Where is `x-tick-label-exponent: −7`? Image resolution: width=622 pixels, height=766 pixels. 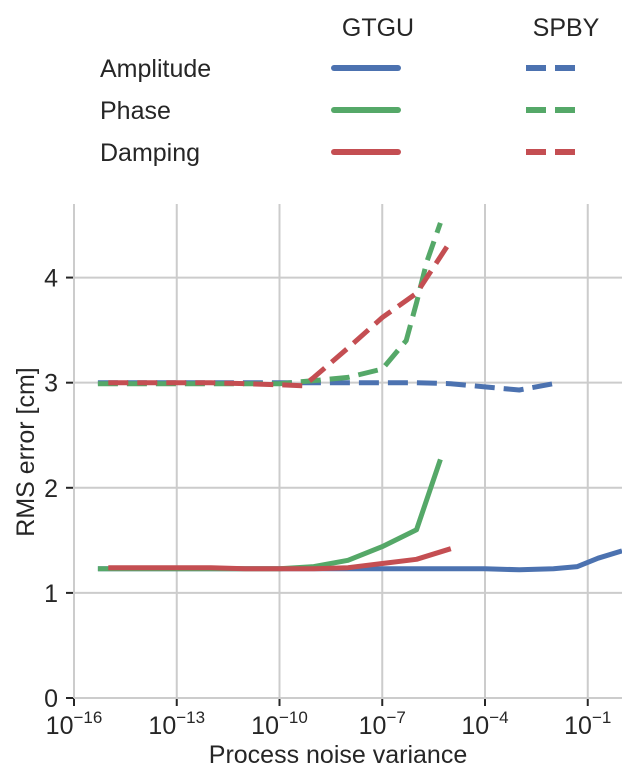 x-tick-label-exponent: −7 is located at coordinates (395, 717).